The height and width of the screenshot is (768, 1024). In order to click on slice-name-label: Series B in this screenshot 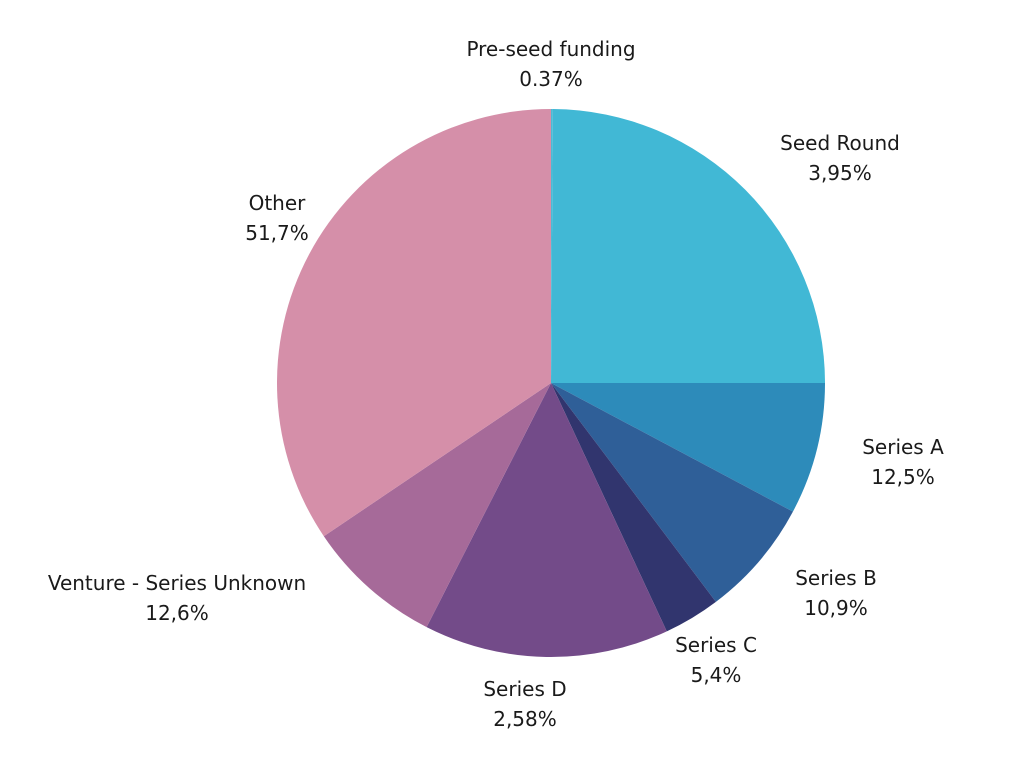, I will do `click(836, 578)`.